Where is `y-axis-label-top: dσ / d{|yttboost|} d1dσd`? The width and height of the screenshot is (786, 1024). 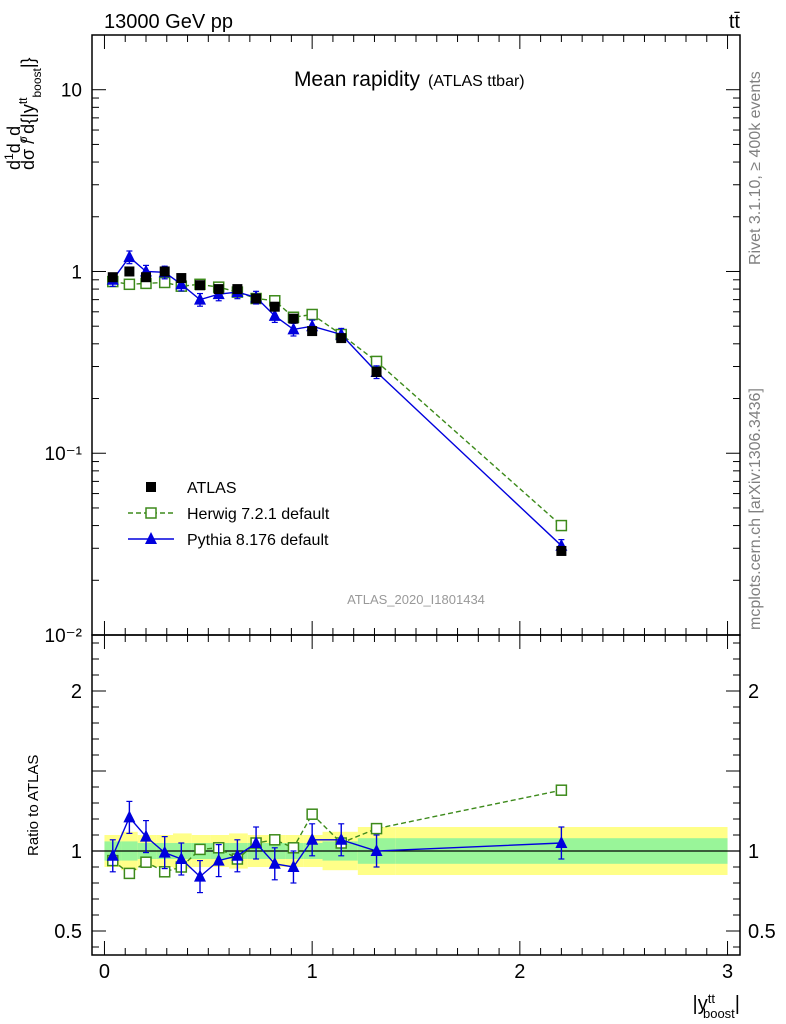
y-axis-label-top: dσ / d{|yttboost|} d1dσd is located at coordinates (23, 113).